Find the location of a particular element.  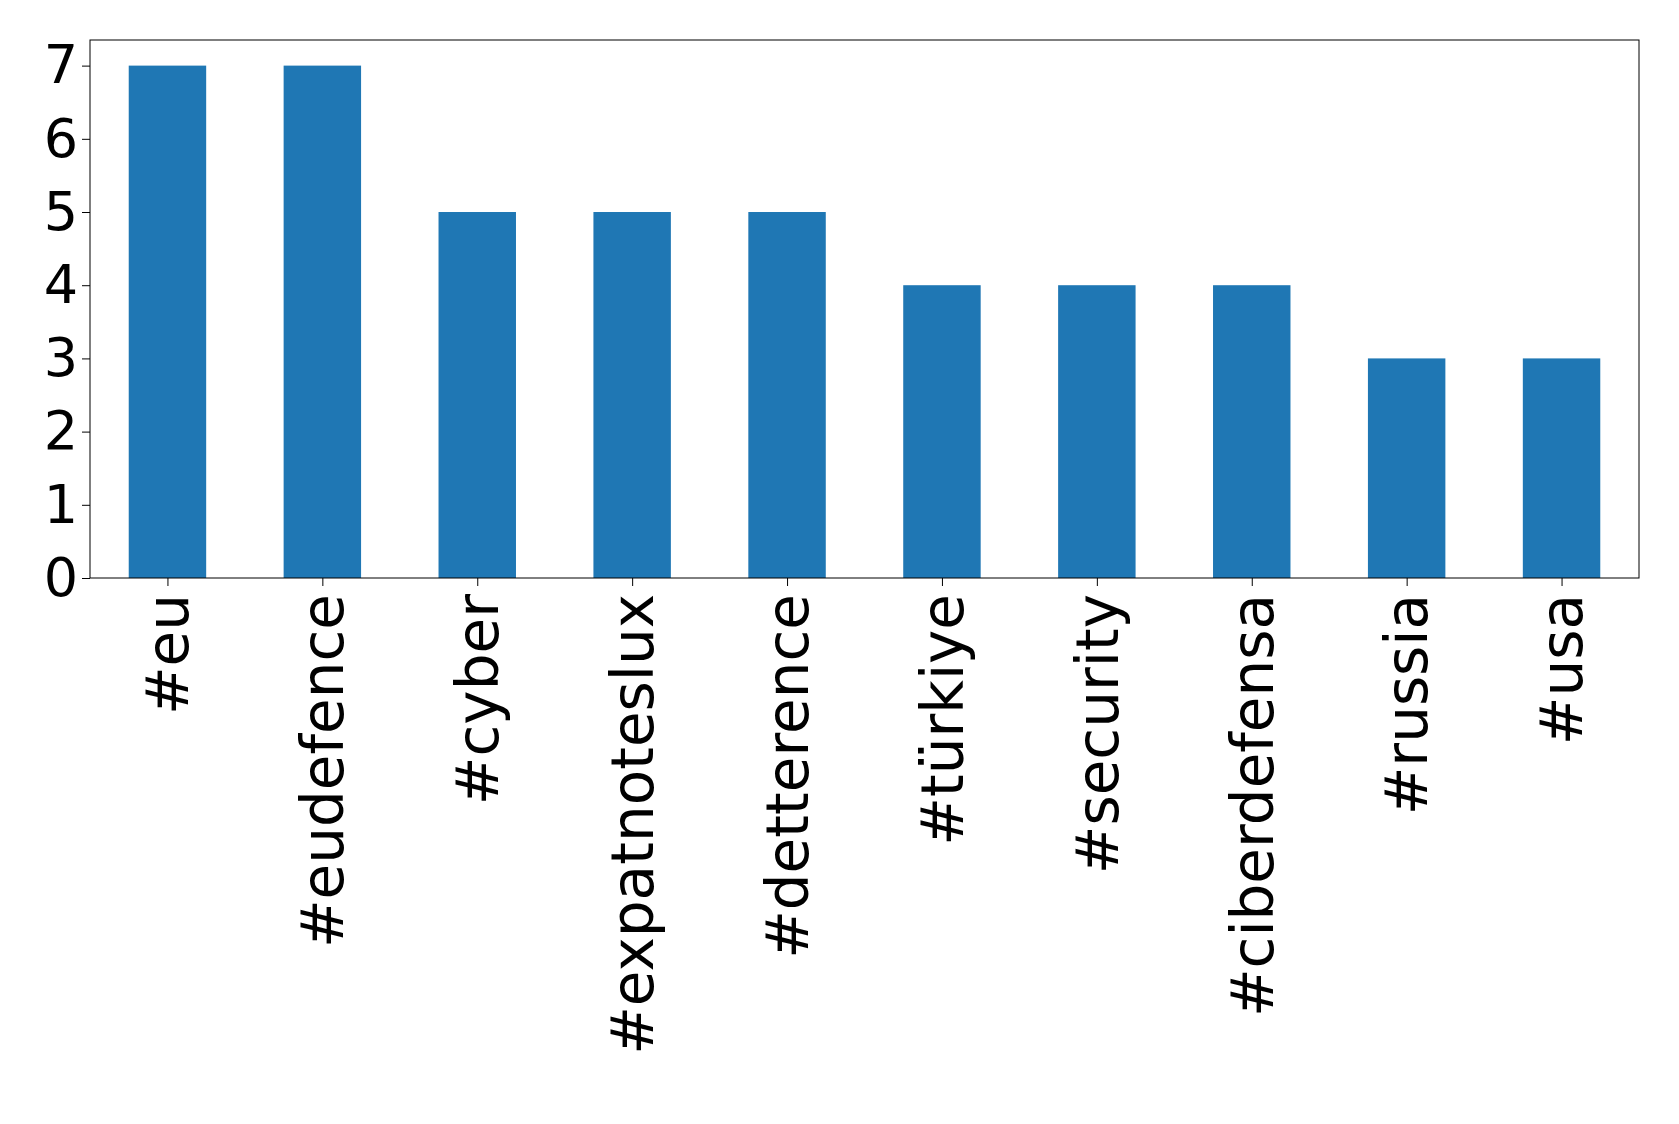

x-tick-label: #usa is located at coordinates (1562, 670).